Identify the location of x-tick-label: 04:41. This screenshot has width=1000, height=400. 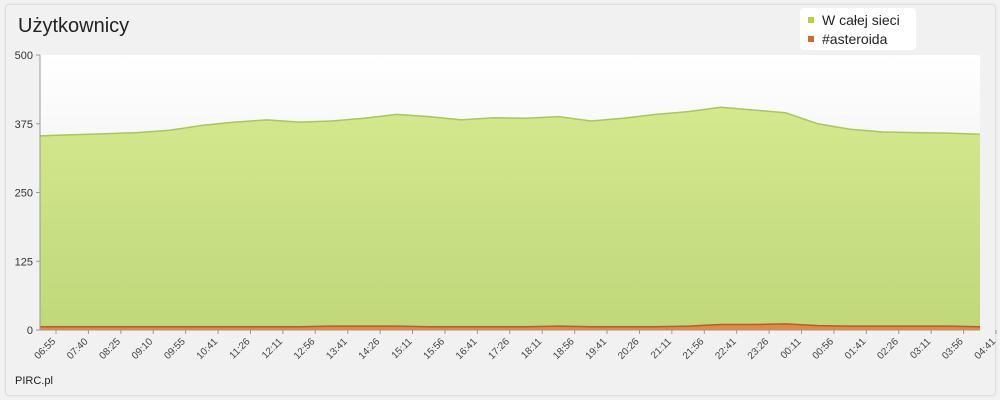
(986, 349).